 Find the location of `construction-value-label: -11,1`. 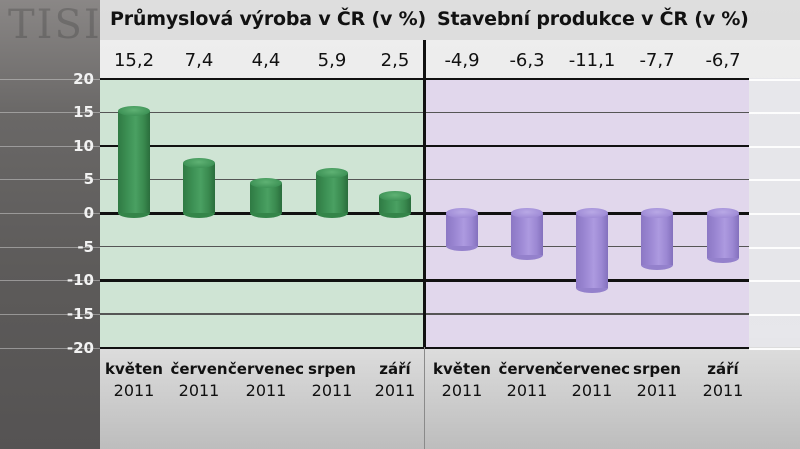

construction-value-label: -11,1 is located at coordinates (592, 60).